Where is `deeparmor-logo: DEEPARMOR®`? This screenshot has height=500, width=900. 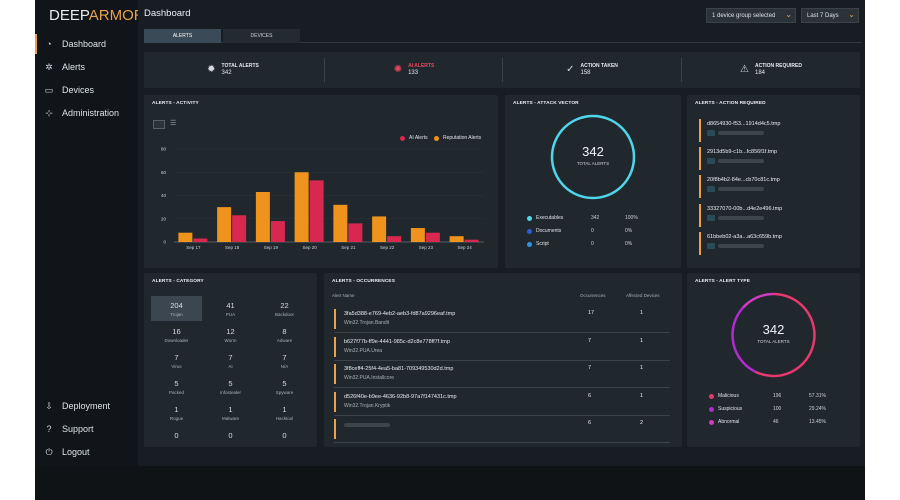
deeparmor-logo: DEEPARMOR® is located at coordinates (99, 15).